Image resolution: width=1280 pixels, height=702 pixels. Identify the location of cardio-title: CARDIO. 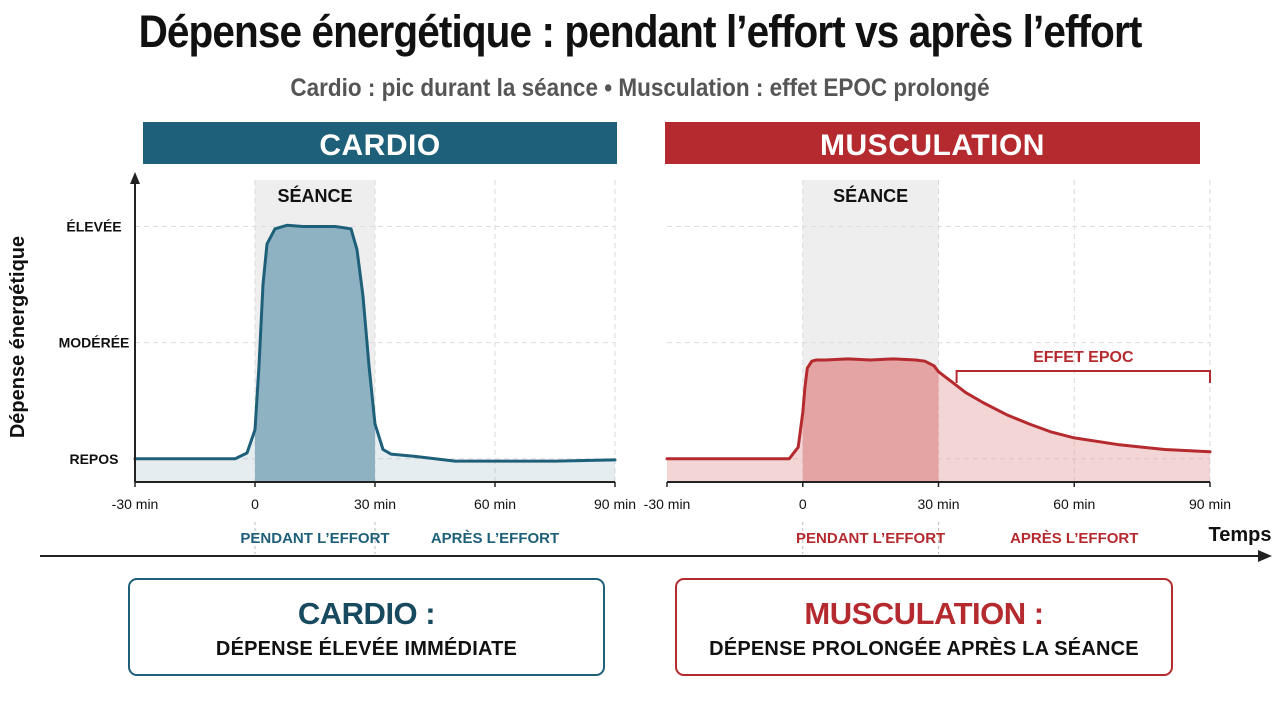
(379, 145).